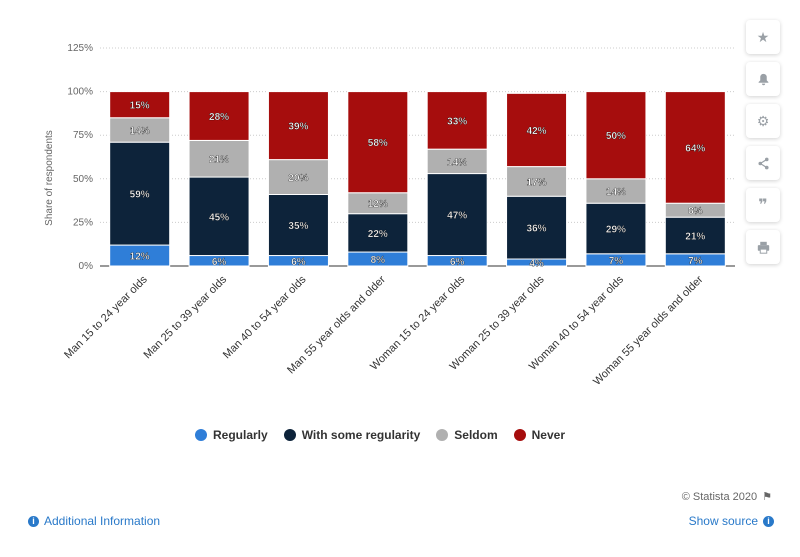 This screenshot has width=800, height=557. Describe the element at coordinates (83, 222) in the screenshot. I see `y-tick-label: 25%` at that location.